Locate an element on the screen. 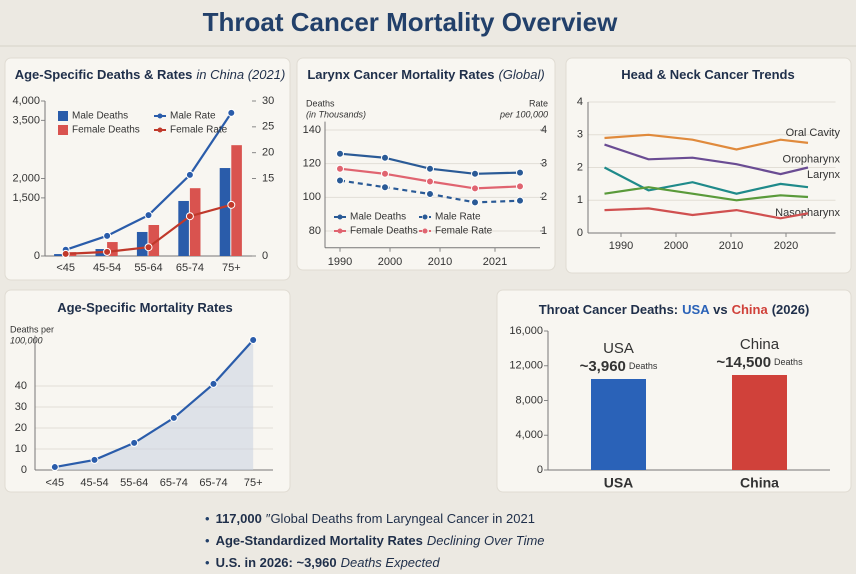 The image size is (856, 574). title-part: vs is located at coordinates (720, 309).